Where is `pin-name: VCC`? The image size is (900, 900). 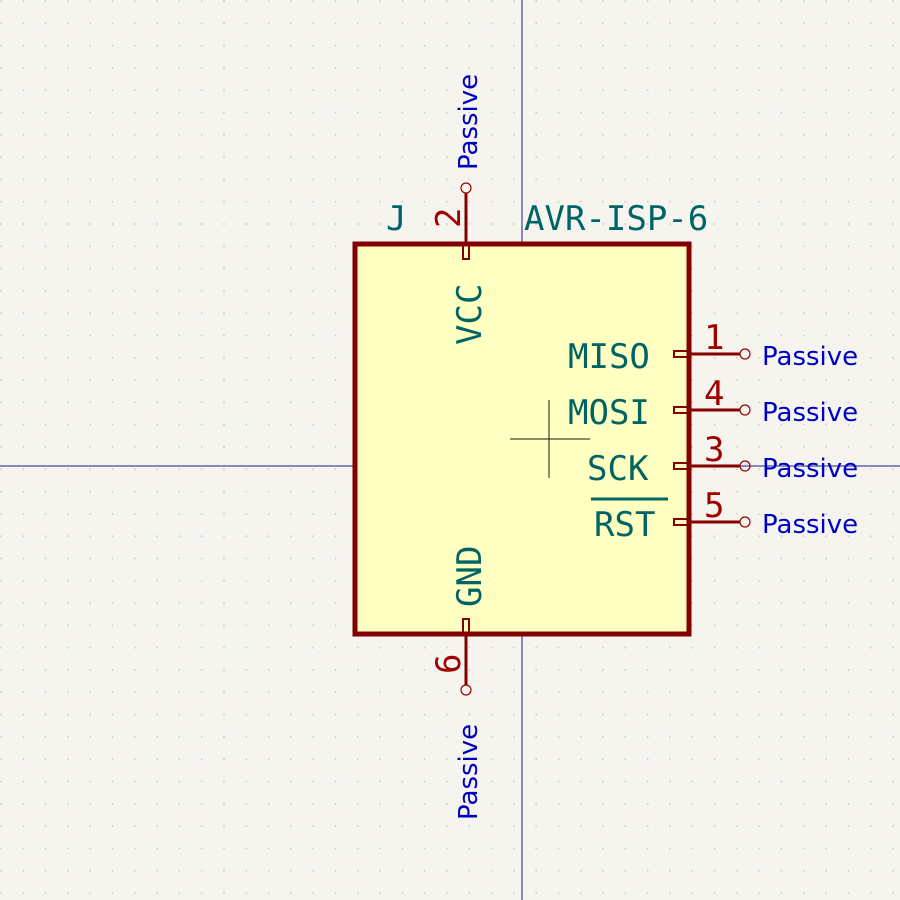
pin-name: VCC is located at coordinates (470, 314).